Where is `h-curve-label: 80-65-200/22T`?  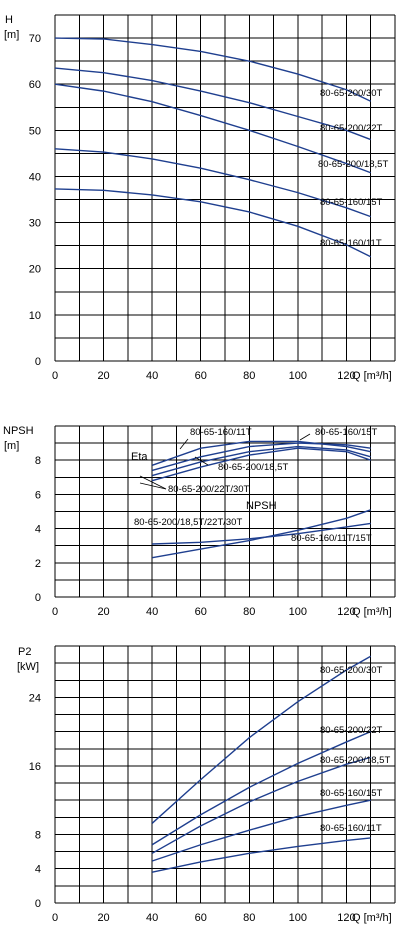
h-curve-label: 80-65-200/22T is located at coordinates (351, 128).